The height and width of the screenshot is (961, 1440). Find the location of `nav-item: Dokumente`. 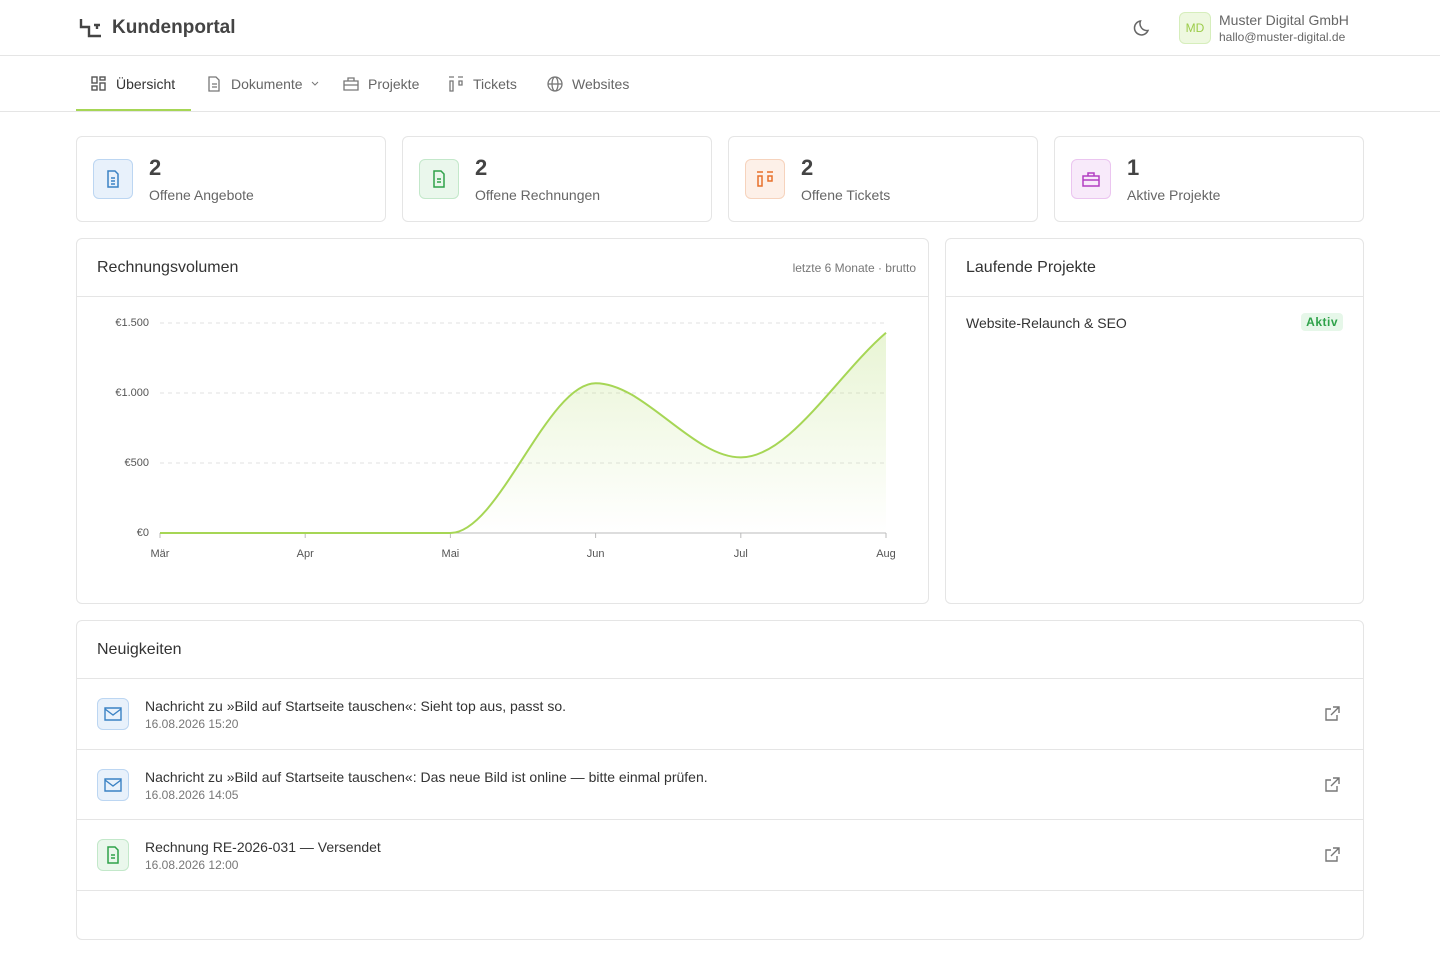

nav-item: Dokumente is located at coordinates (262, 84).